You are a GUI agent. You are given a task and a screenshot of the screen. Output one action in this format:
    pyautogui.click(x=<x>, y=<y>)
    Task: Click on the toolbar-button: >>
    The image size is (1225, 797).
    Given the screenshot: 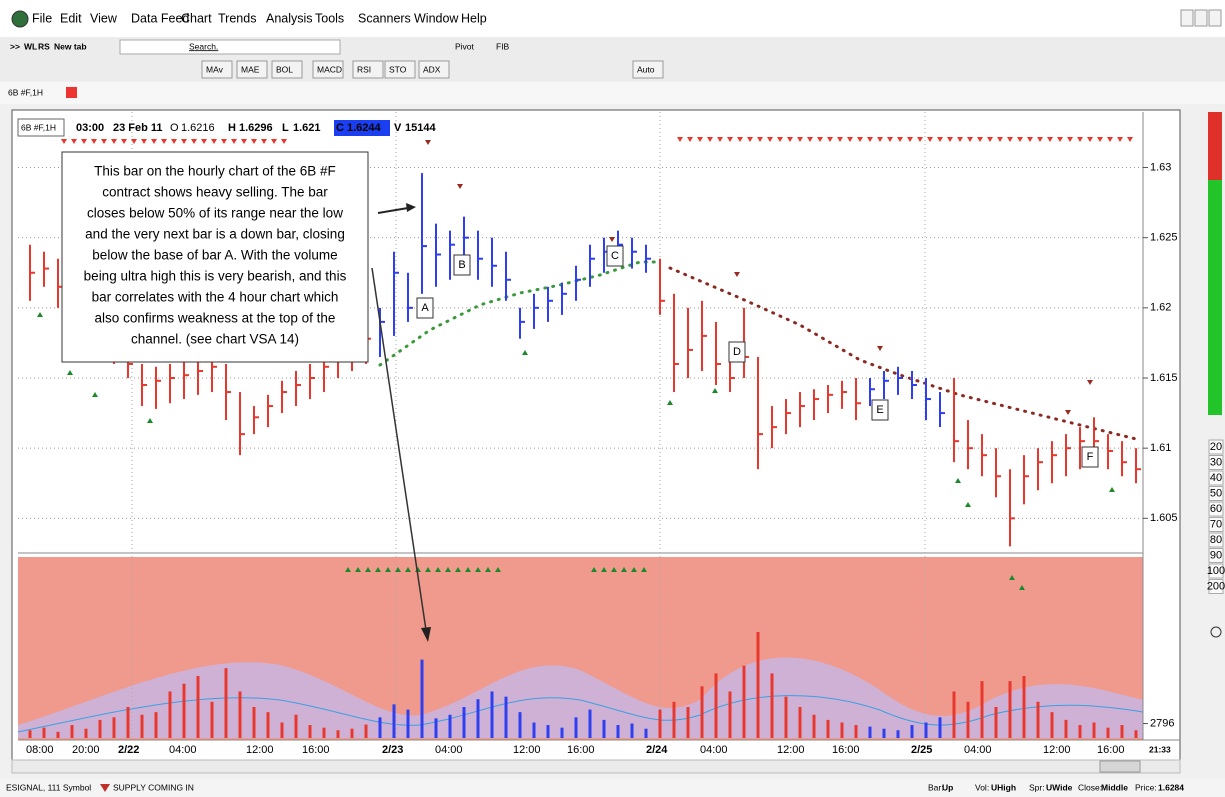 What is the action you would take?
    pyautogui.click(x=15, y=46)
    